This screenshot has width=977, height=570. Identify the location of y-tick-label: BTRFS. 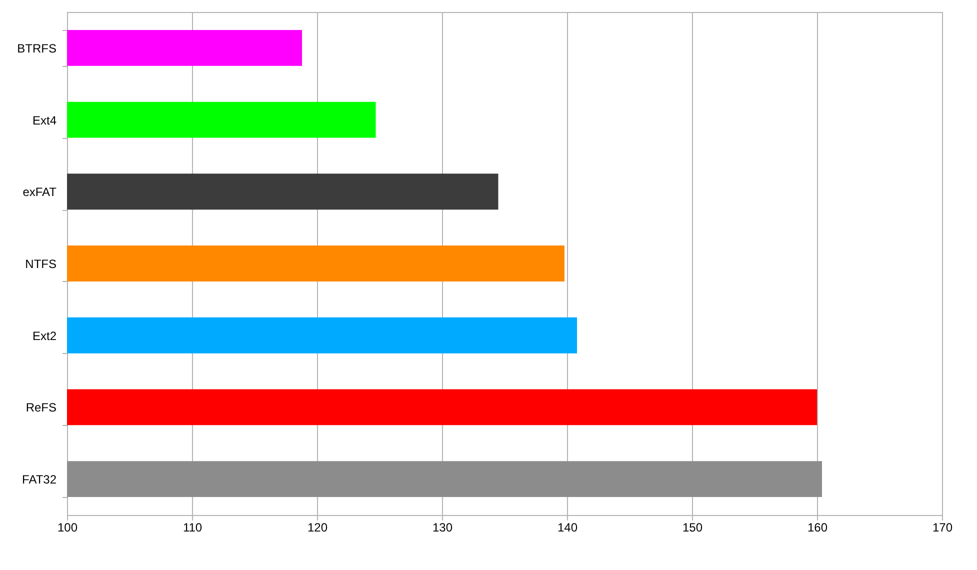
(36, 48).